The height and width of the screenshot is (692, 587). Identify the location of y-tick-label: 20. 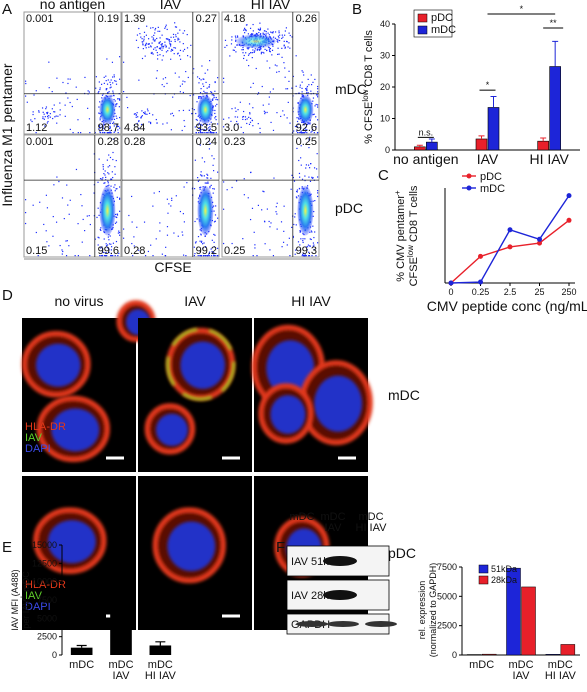
(385, 87).